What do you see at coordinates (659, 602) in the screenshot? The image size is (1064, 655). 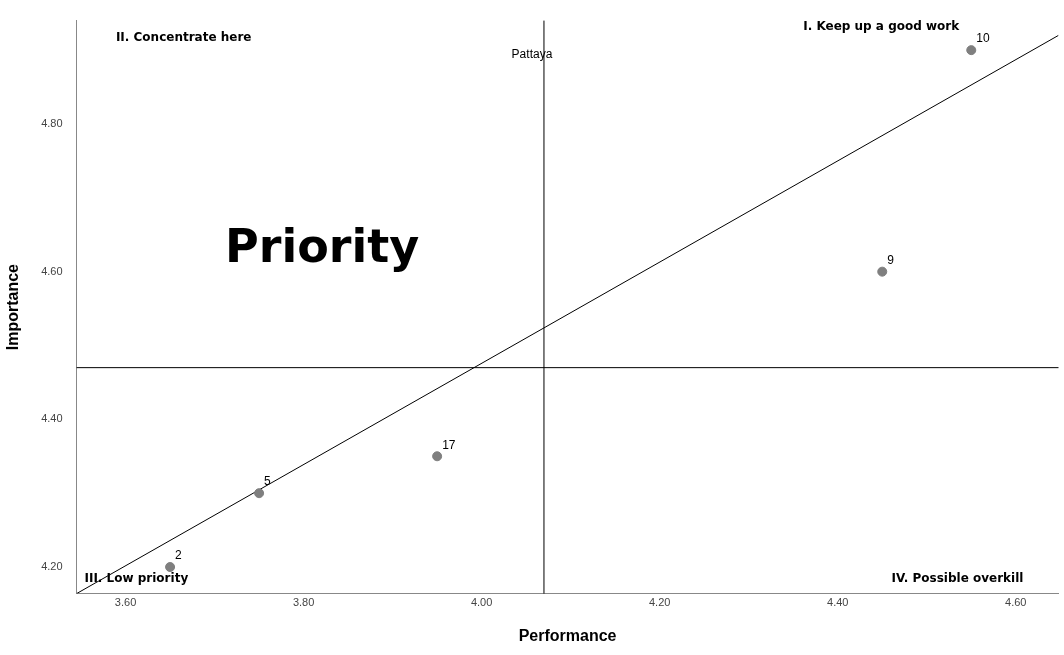 I see `x-tick-label: 4.20` at bounding box center [659, 602].